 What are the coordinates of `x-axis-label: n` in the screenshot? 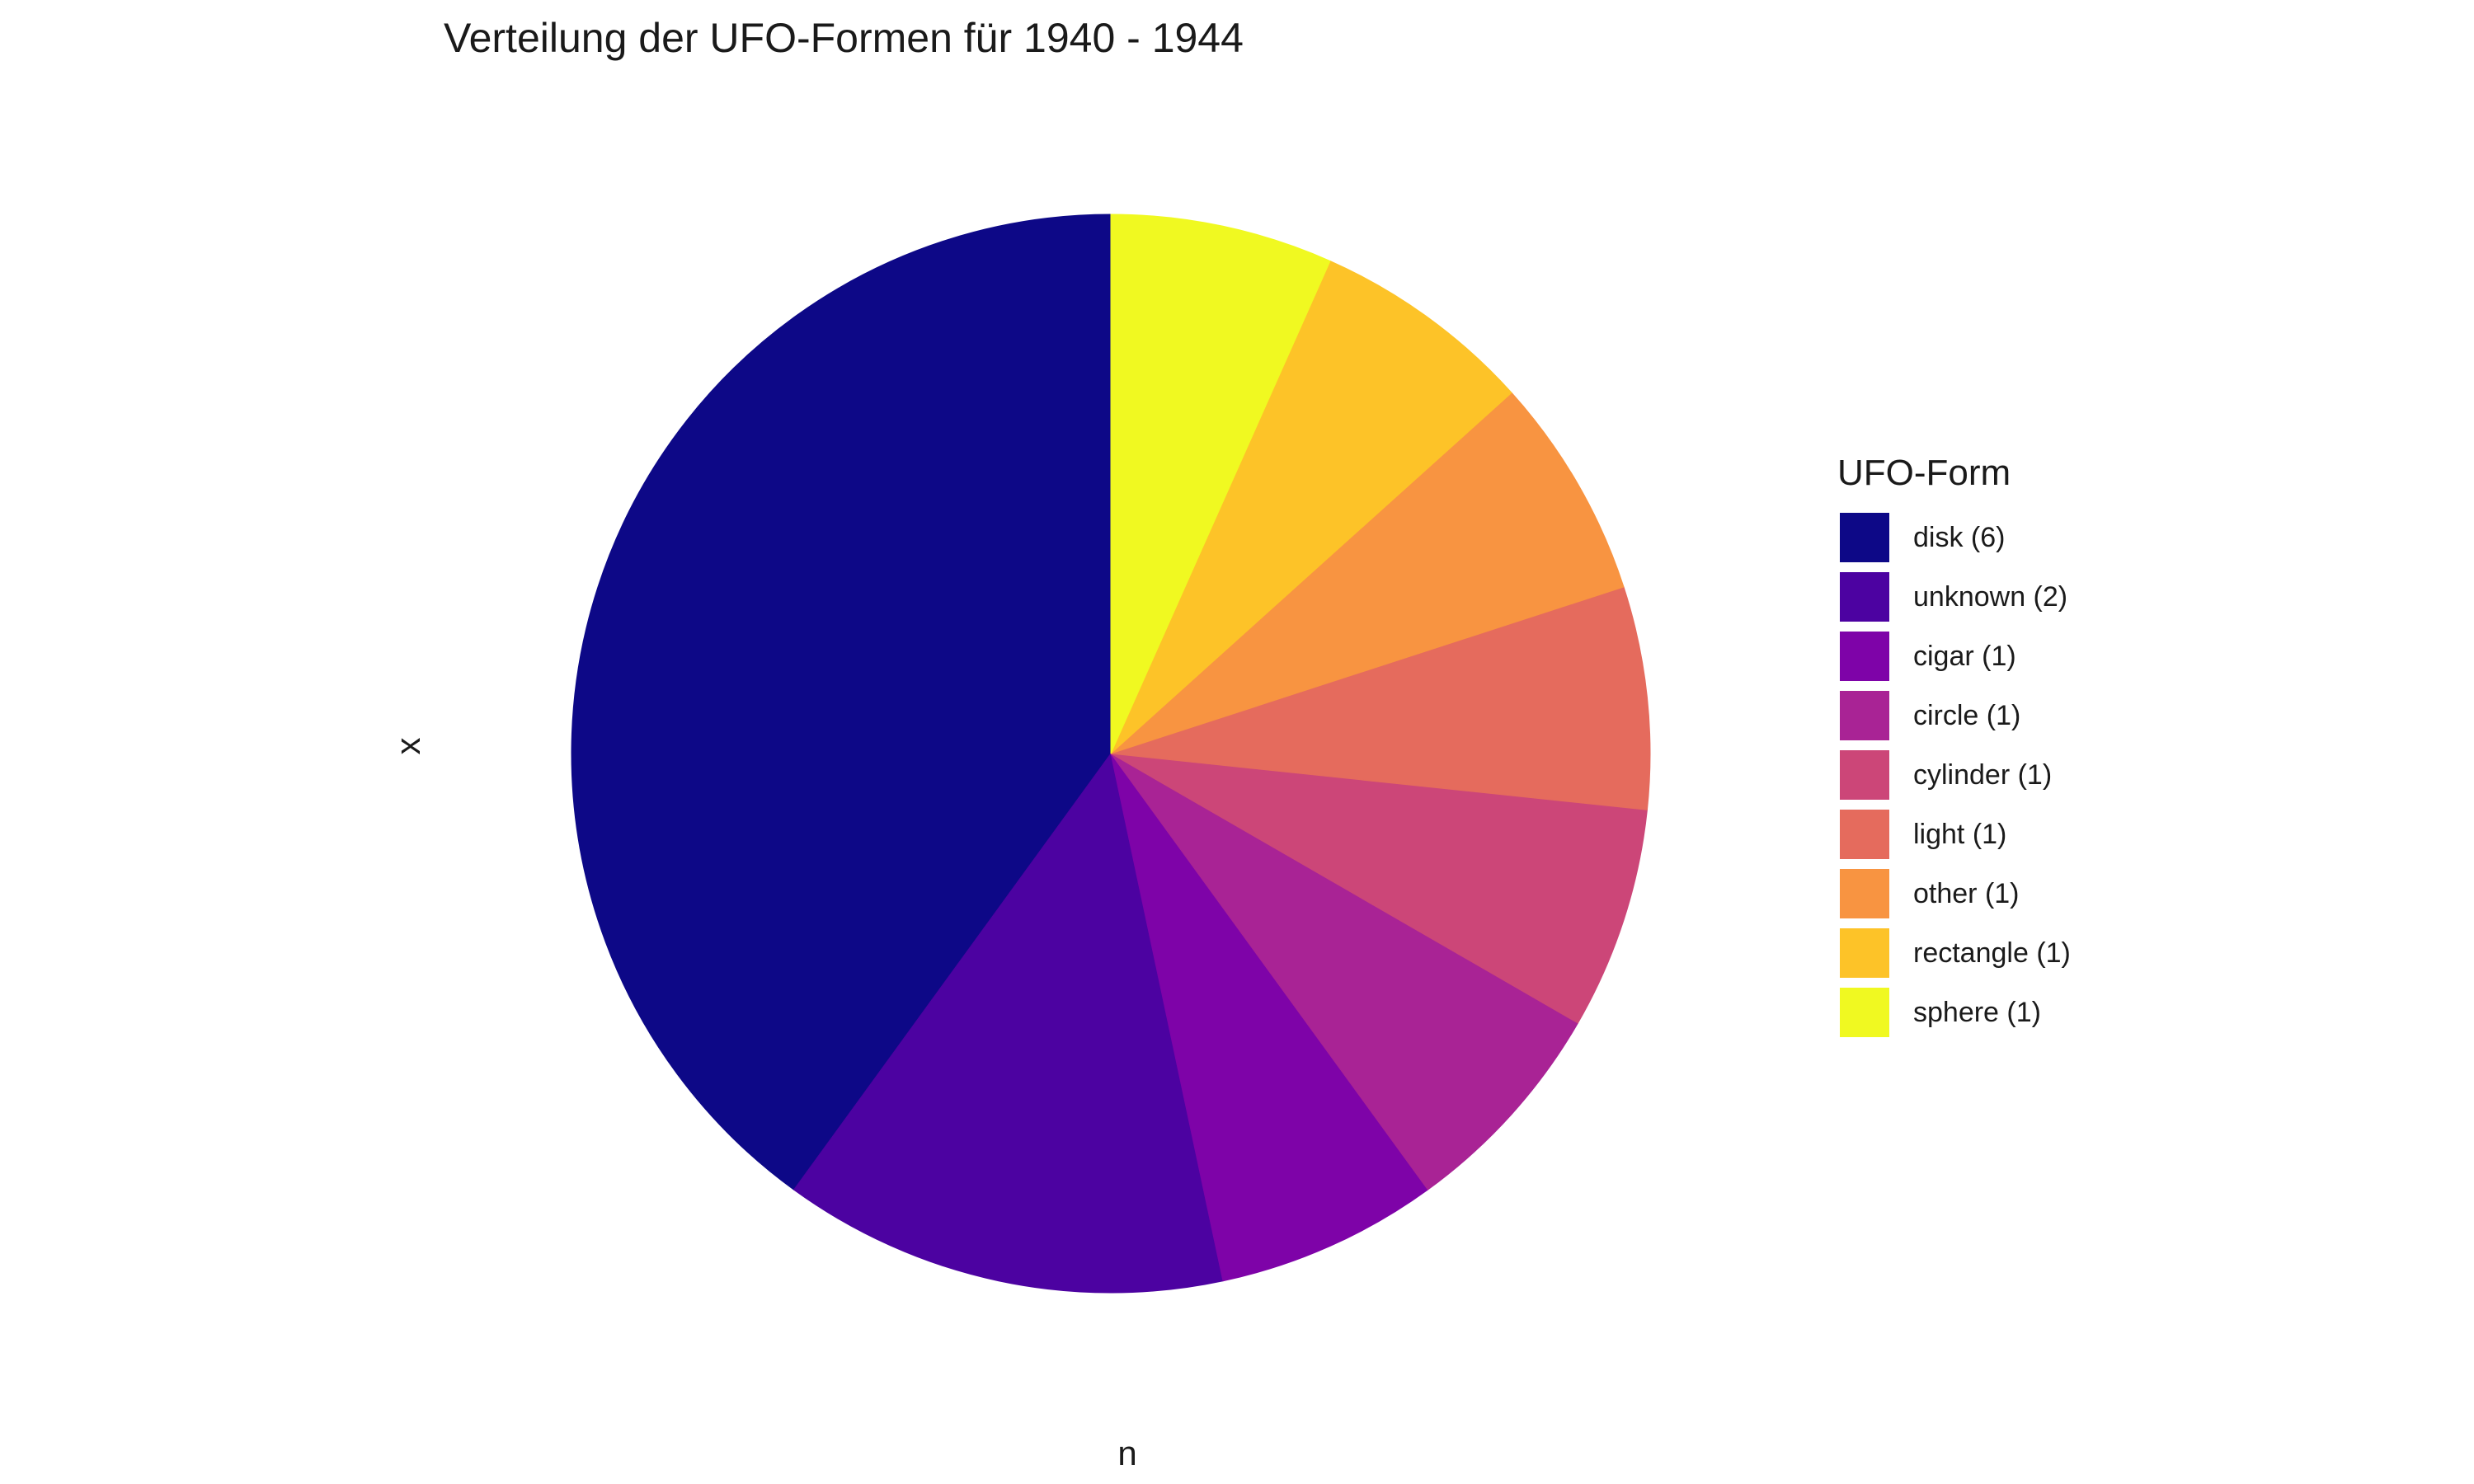 It's located at (1127, 1453).